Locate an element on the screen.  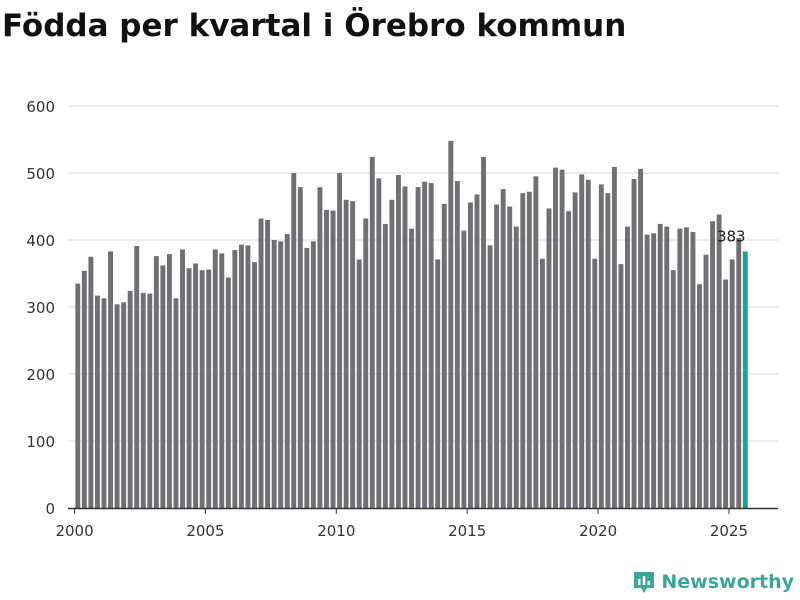
y-axis-ticks: 0 100 200 300 400 500 600 is located at coordinates (40, 308).